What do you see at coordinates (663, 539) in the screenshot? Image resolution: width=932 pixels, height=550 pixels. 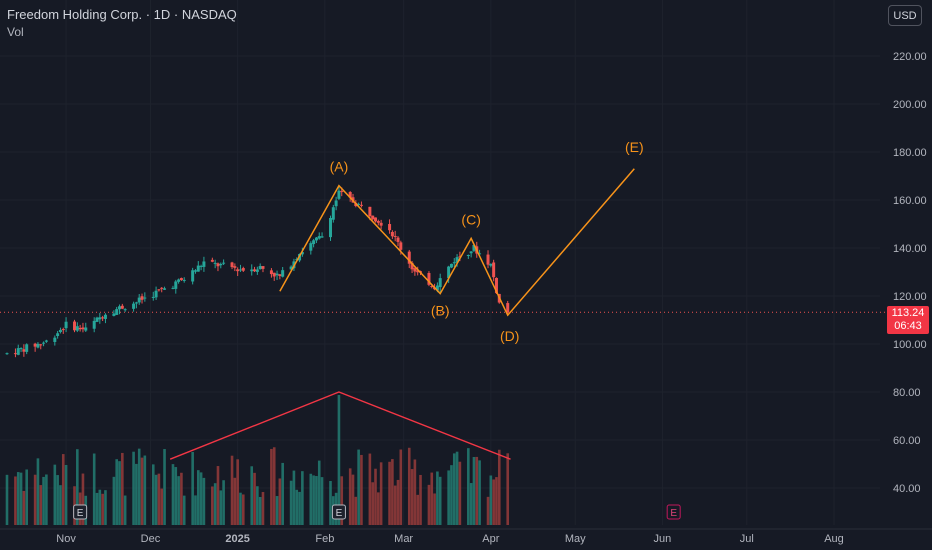 I see `x-tick-label: Jun` at bounding box center [663, 539].